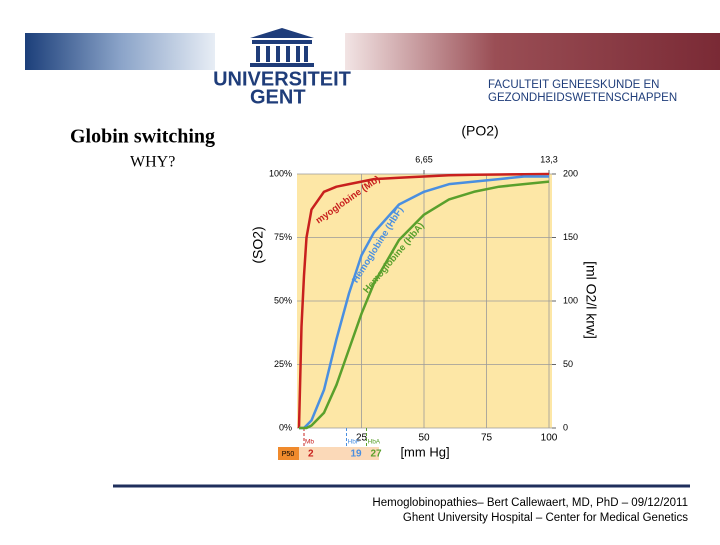 The image size is (720, 545). What do you see at coordinates (568, 364) in the screenshot?
I see `y2-tick-label: 50` at bounding box center [568, 364].